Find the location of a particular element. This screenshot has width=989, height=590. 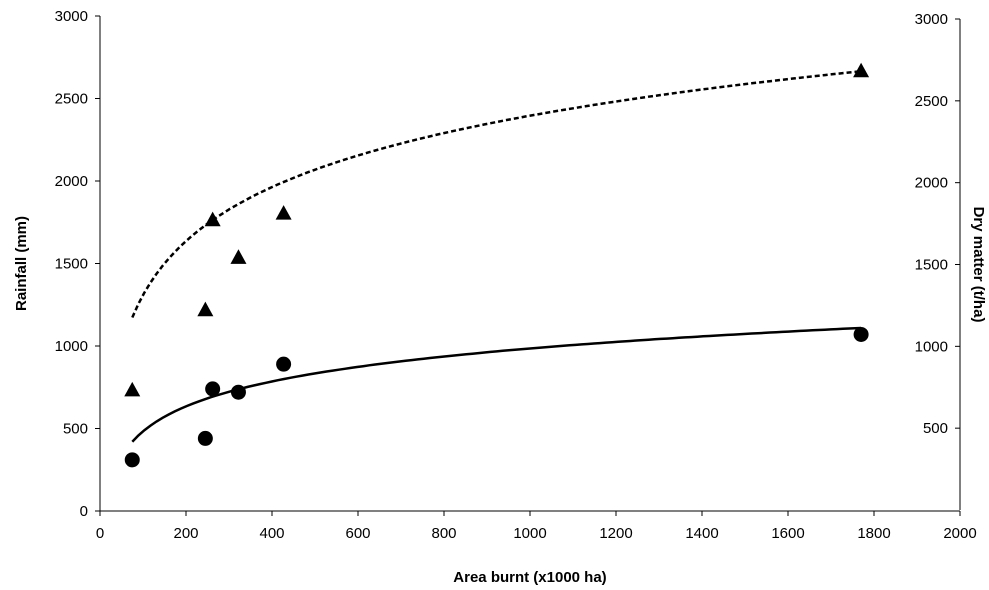

y-tick-label: 1500 is located at coordinates (71, 264).